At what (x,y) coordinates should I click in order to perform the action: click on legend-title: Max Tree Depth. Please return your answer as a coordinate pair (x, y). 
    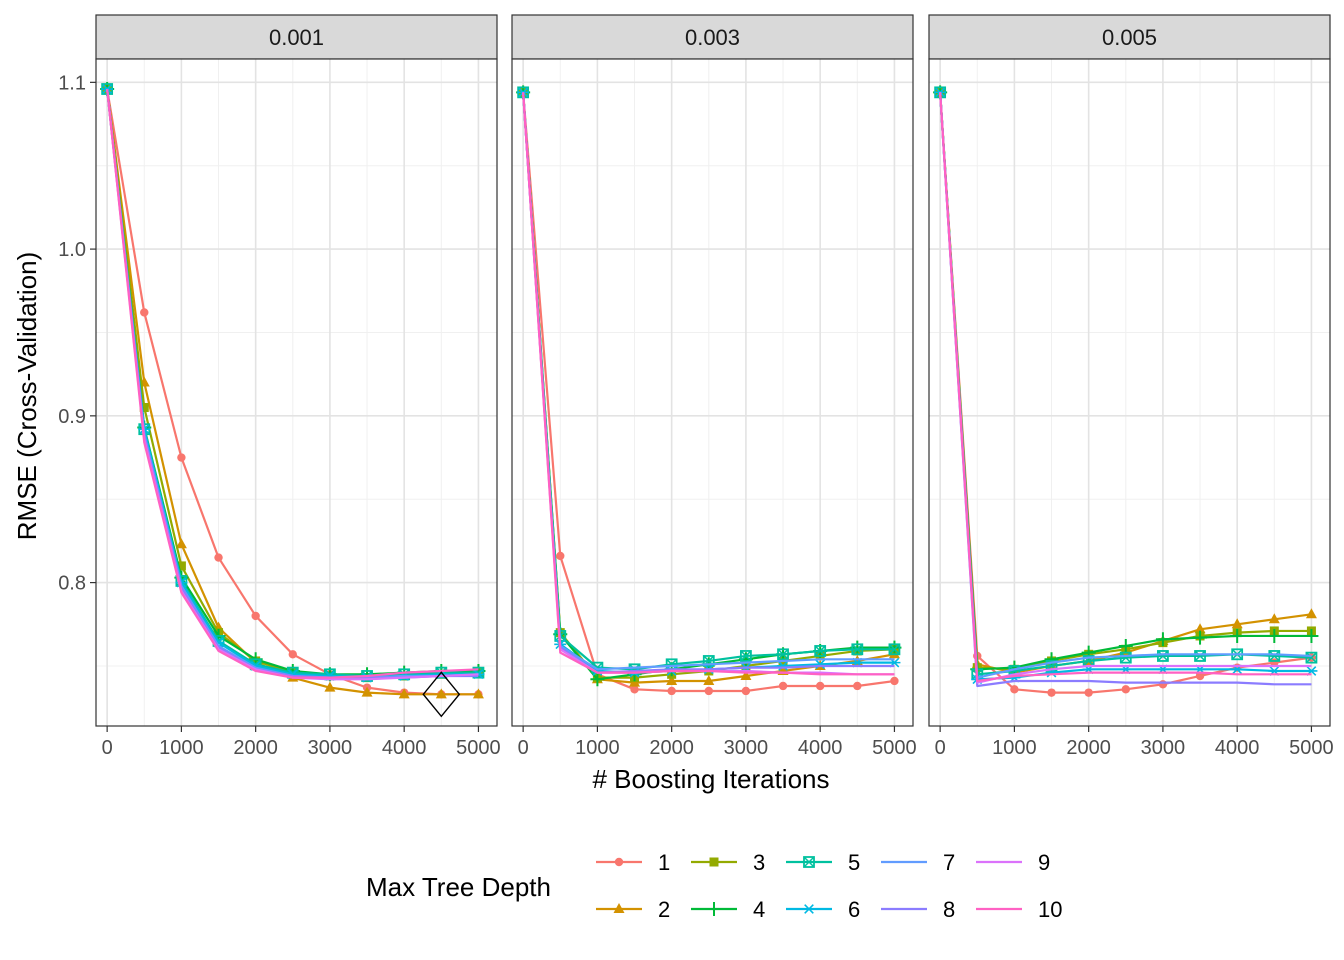
    Looking at the image, I should click on (458, 887).